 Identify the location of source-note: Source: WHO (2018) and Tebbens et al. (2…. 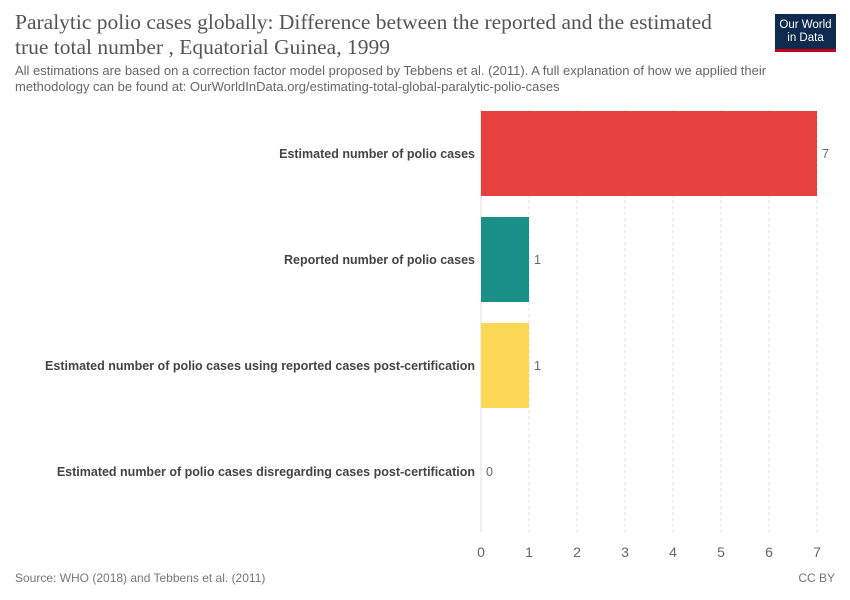
(140, 578).